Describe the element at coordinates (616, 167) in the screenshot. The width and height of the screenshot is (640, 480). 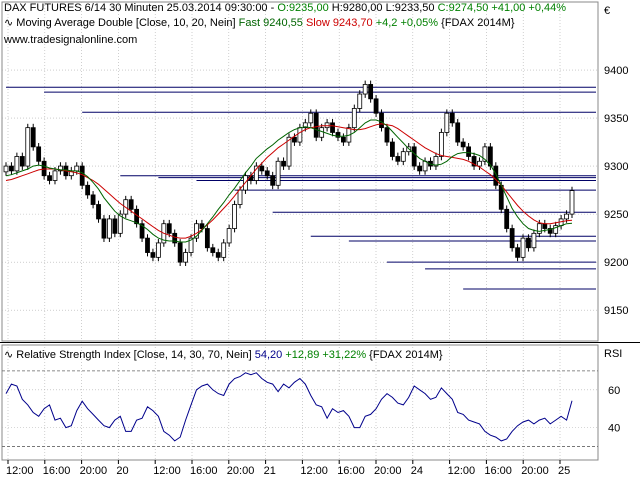
I see `price-tick-label: 9300` at that location.